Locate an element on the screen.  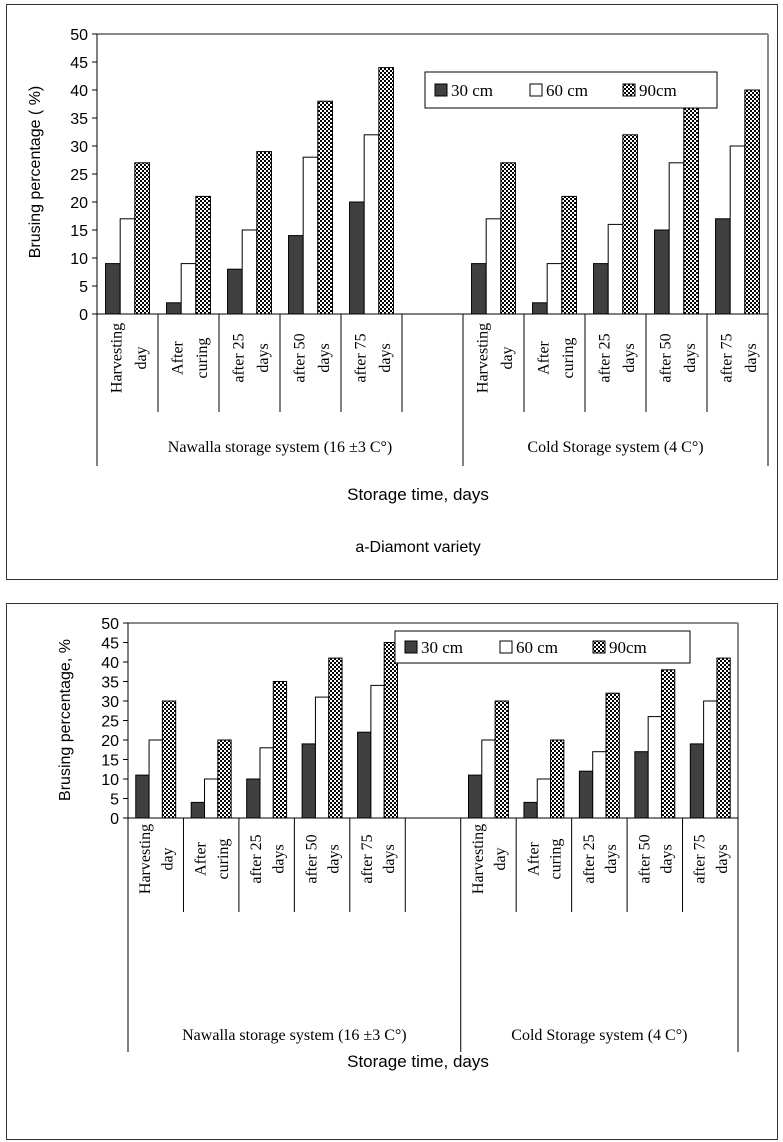
y-tick-label: 10 is located at coordinates (110, 780).